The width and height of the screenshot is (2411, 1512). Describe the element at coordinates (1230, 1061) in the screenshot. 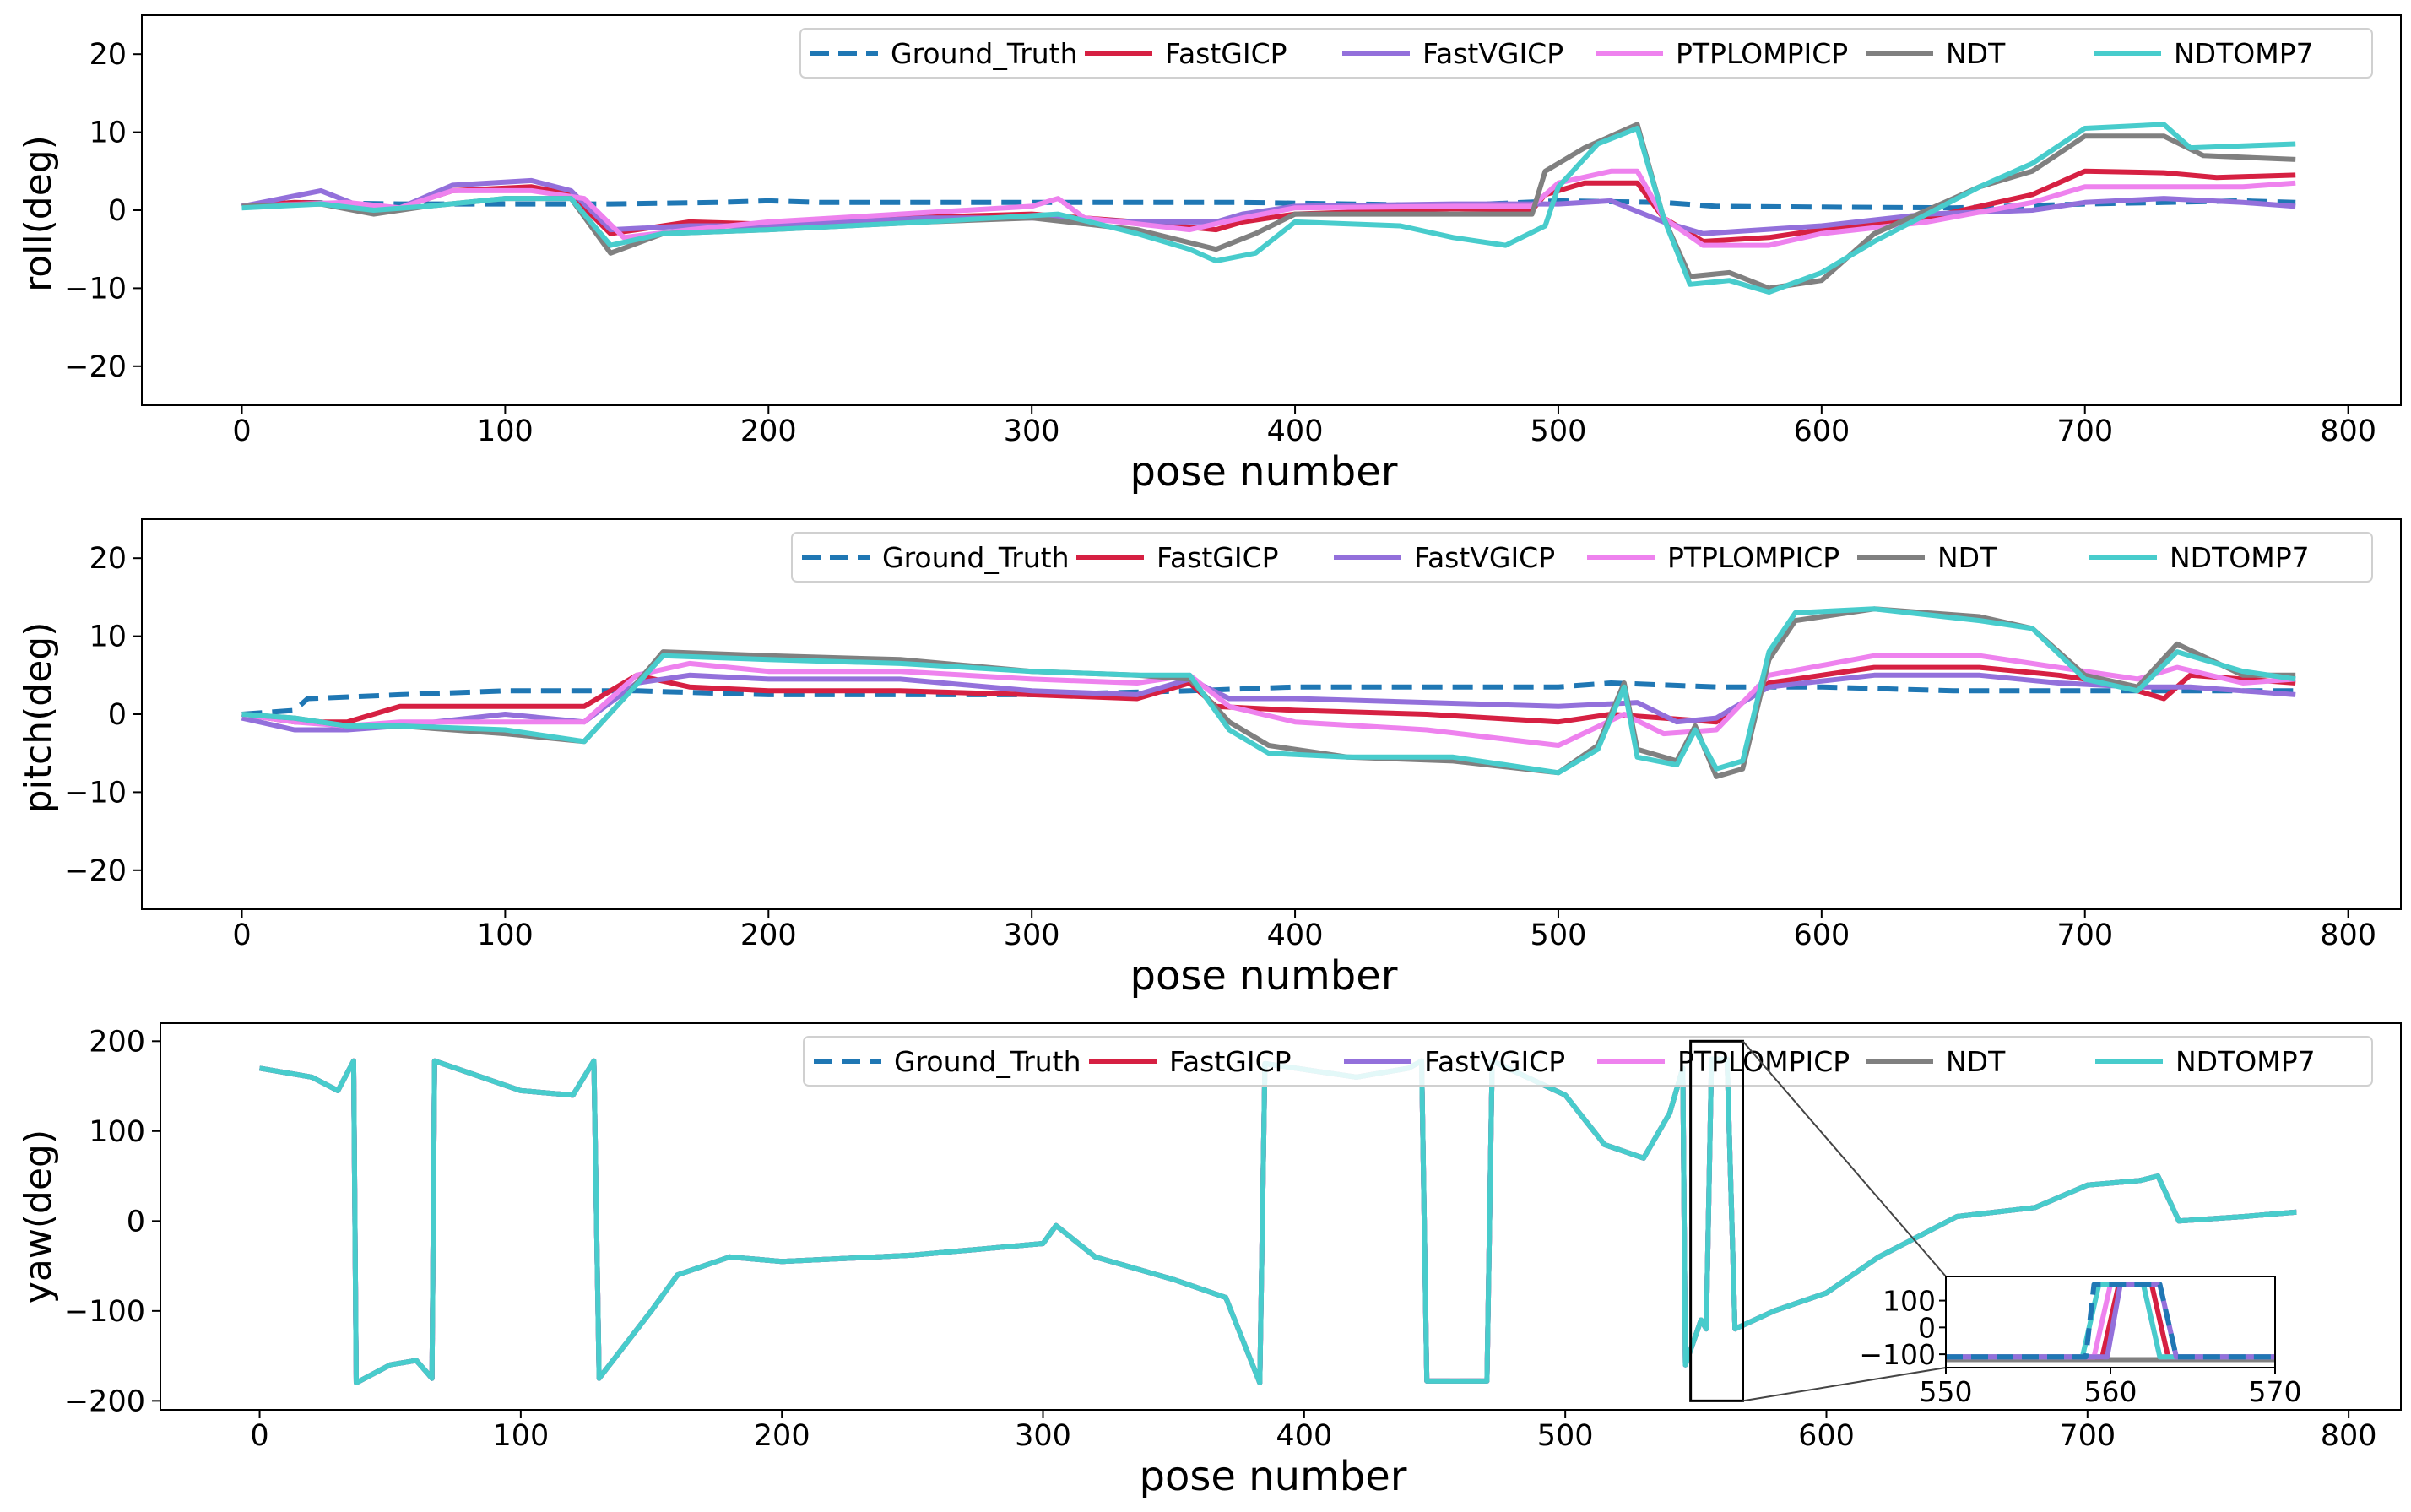

I see `yaw-legend-label-fastgicp: FastGICP` at that location.